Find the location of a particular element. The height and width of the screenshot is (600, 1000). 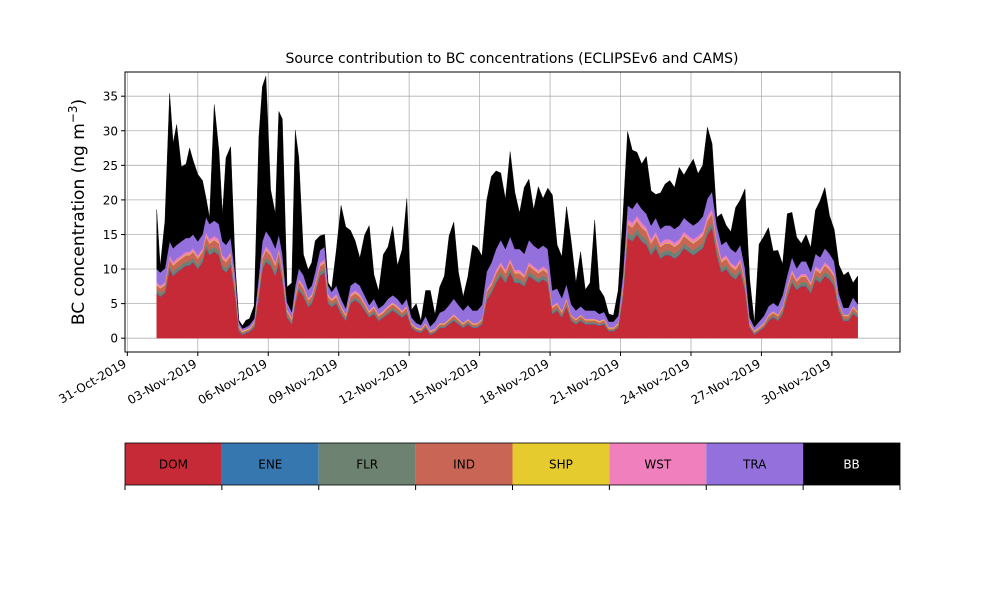

y-tick-label-6: 30 is located at coordinates (110, 131).